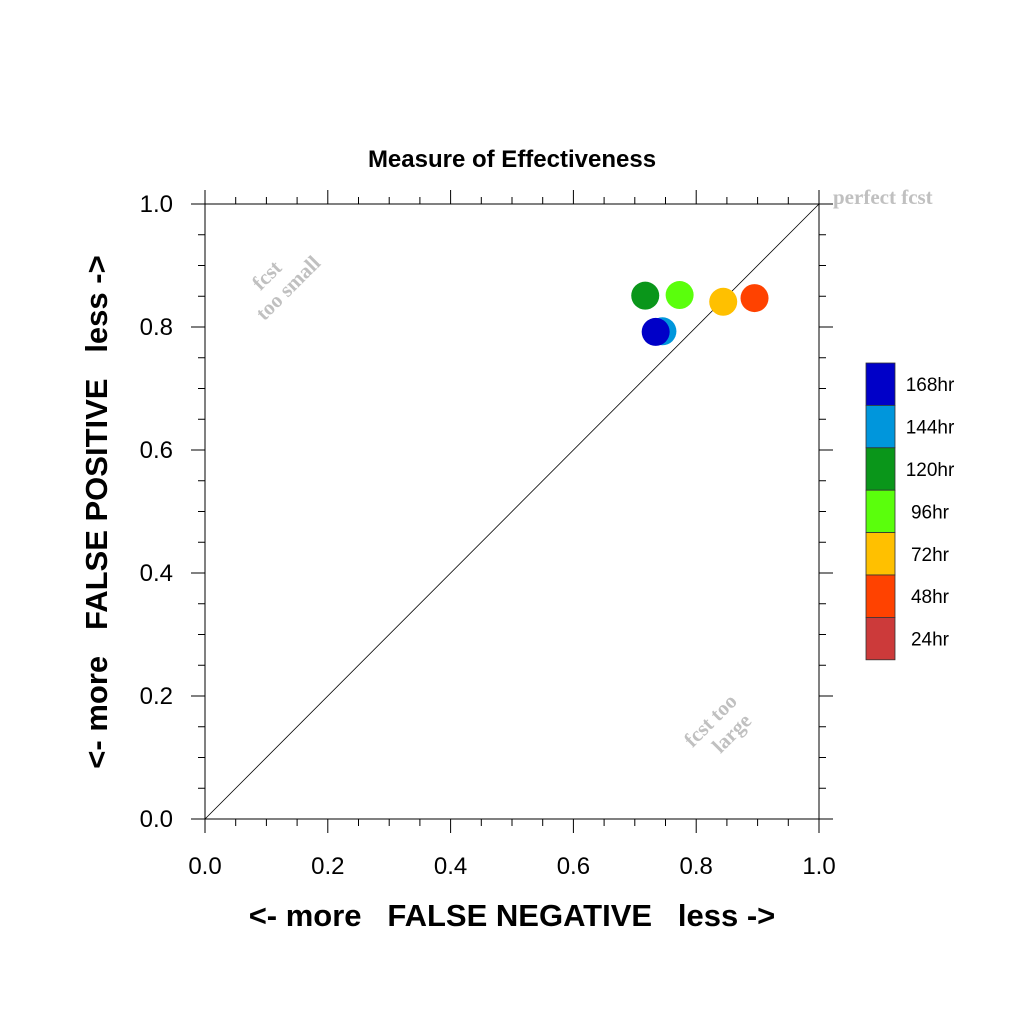 The height and width of the screenshot is (1024, 1024). I want to click on legend-label-72hr: 72hr, so click(930, 555).